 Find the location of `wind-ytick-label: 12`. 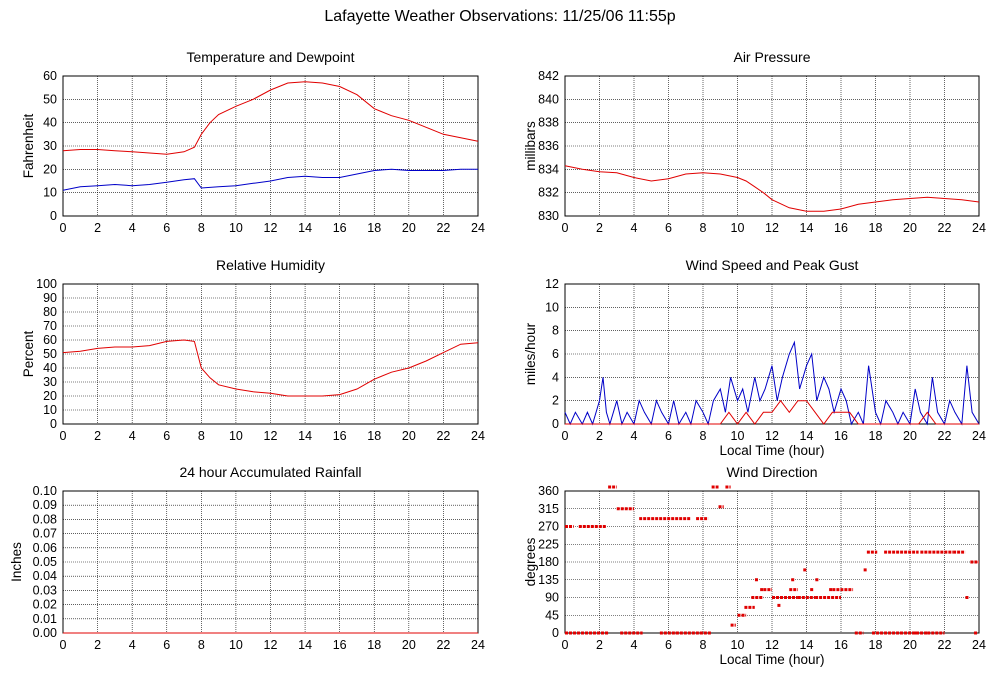

wind-ytick-label: 12 is located at coordinates (552, 284).